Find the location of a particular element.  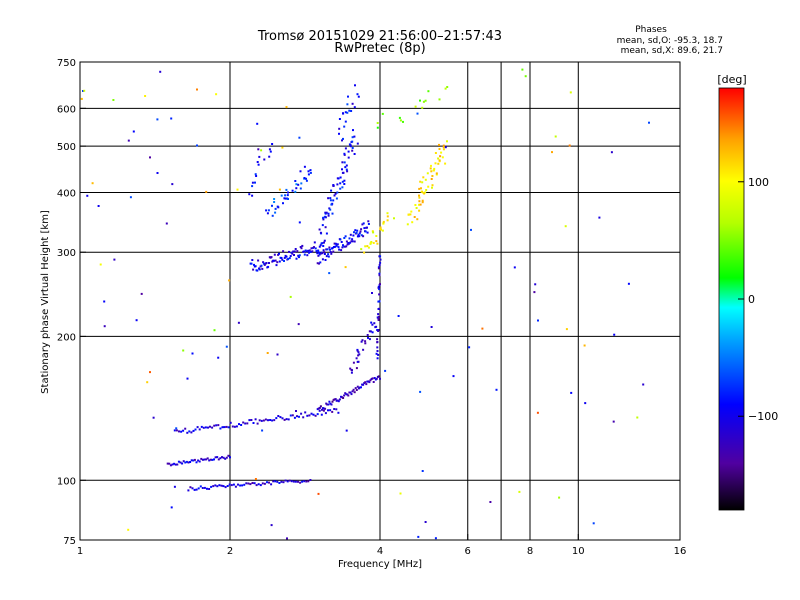

x-tick-label: 10 is located at coordinates (578, 551).